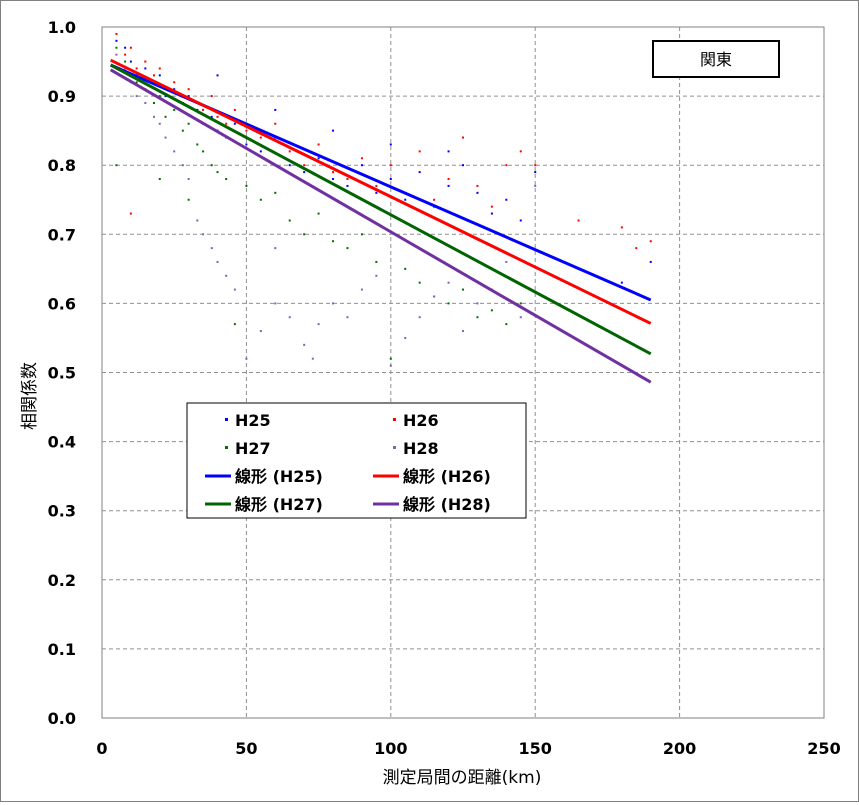 This screenshot has height=805, width=859. I want to click on legend-label: H27, so click(253, 448).